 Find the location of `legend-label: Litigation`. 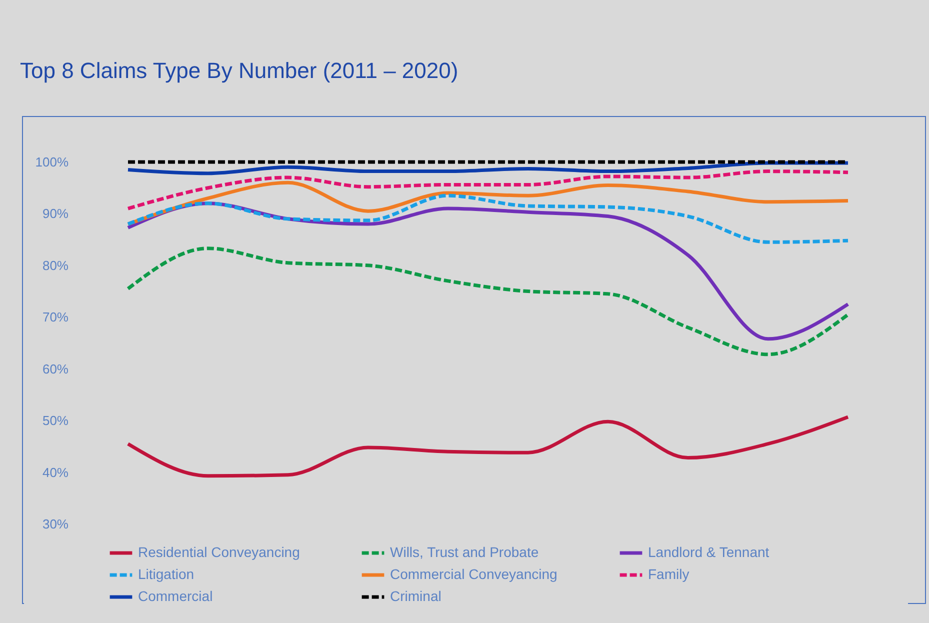

legend-label: Litigation is located at coordinates (166, 574).